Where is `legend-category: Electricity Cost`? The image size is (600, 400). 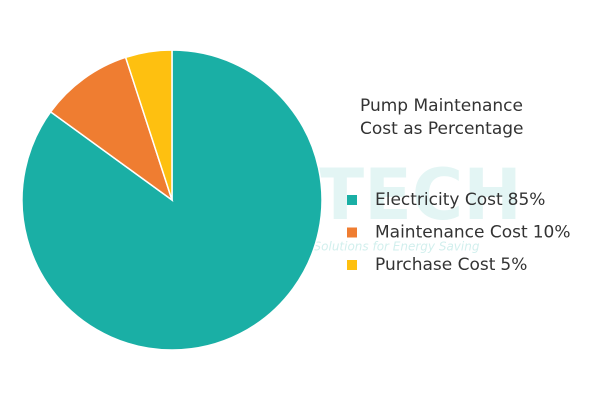
legend-category: Electricity Cost is located at coordinates (439, 200).